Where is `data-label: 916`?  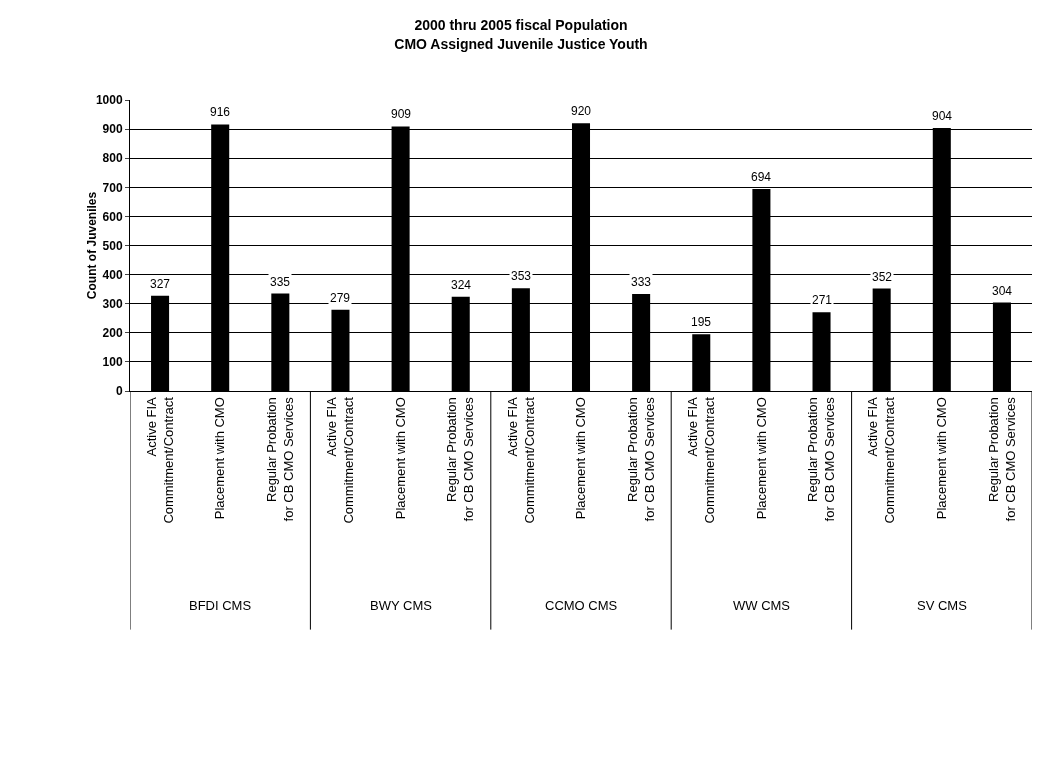 data-label: 916 is located at coordinates (220, 112).